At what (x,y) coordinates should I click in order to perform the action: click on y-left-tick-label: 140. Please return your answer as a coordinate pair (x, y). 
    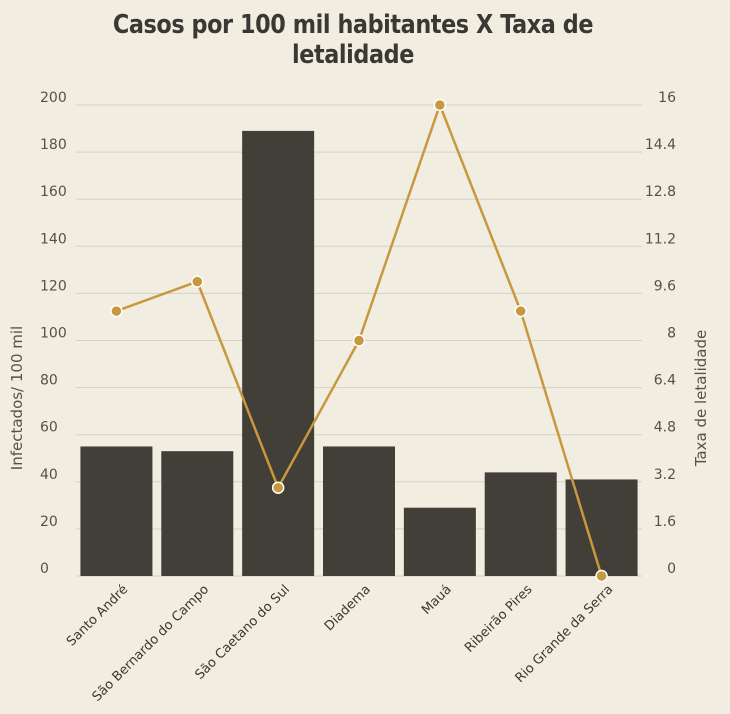
    Looking at the image, I should click on (53, 239).